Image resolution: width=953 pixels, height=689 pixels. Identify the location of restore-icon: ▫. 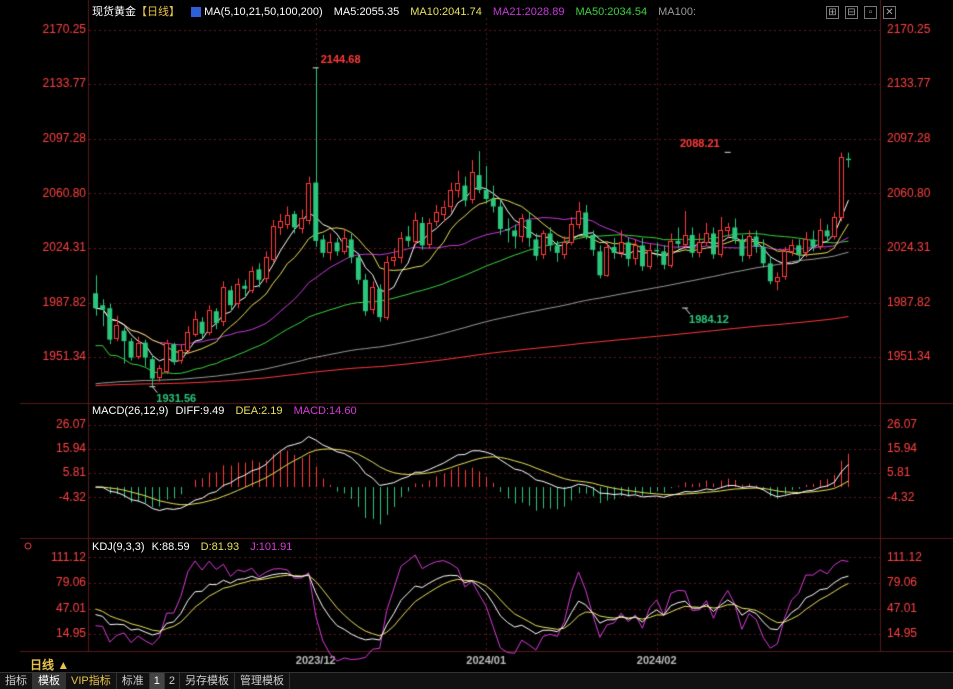
(870, 12).